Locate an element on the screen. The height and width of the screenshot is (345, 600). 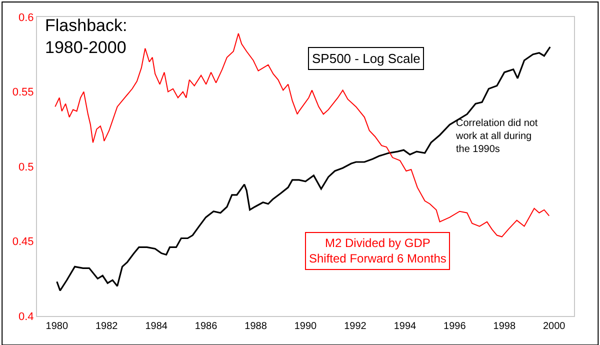
x-tick-label: 1994 is located at coordinates (405, 326).